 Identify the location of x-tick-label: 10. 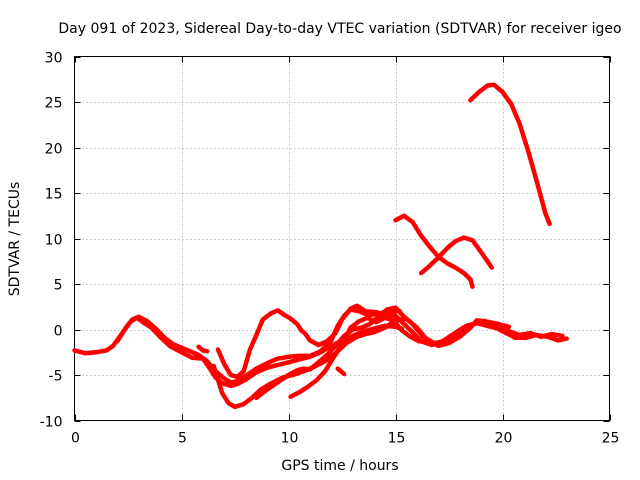
(290, 439).